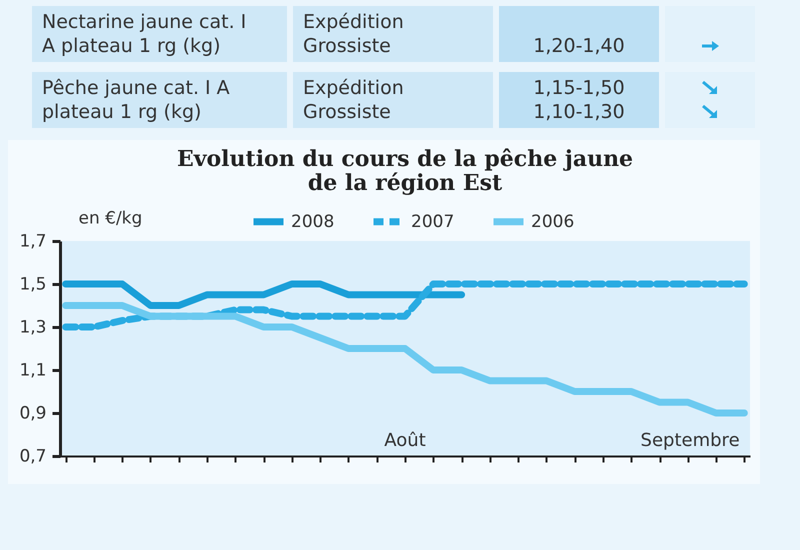 The width and height of the screenshot is (800, 550). What do you see at coordinates (32, 284) in the screenshot?
I see `y-tick-label: 1,5` at bounding box center [32, 284].